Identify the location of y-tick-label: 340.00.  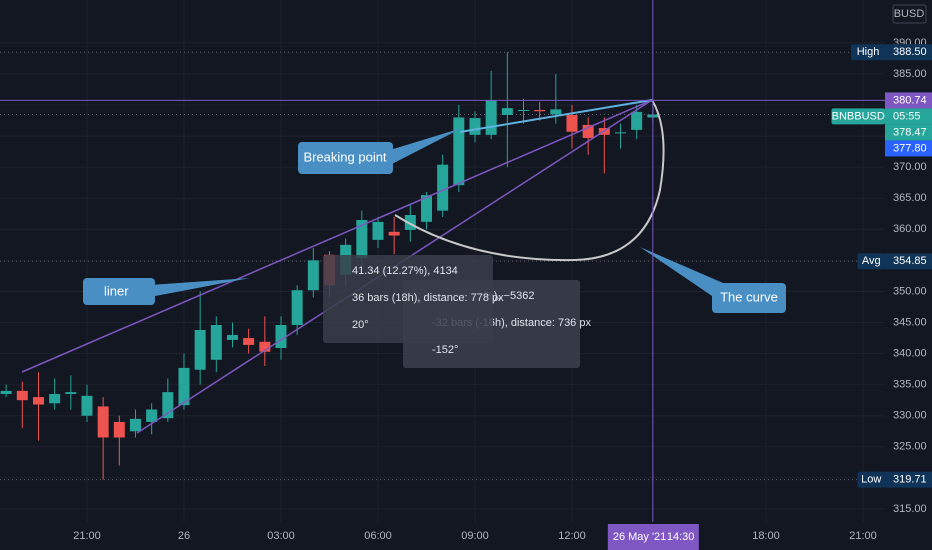
(910, 353).